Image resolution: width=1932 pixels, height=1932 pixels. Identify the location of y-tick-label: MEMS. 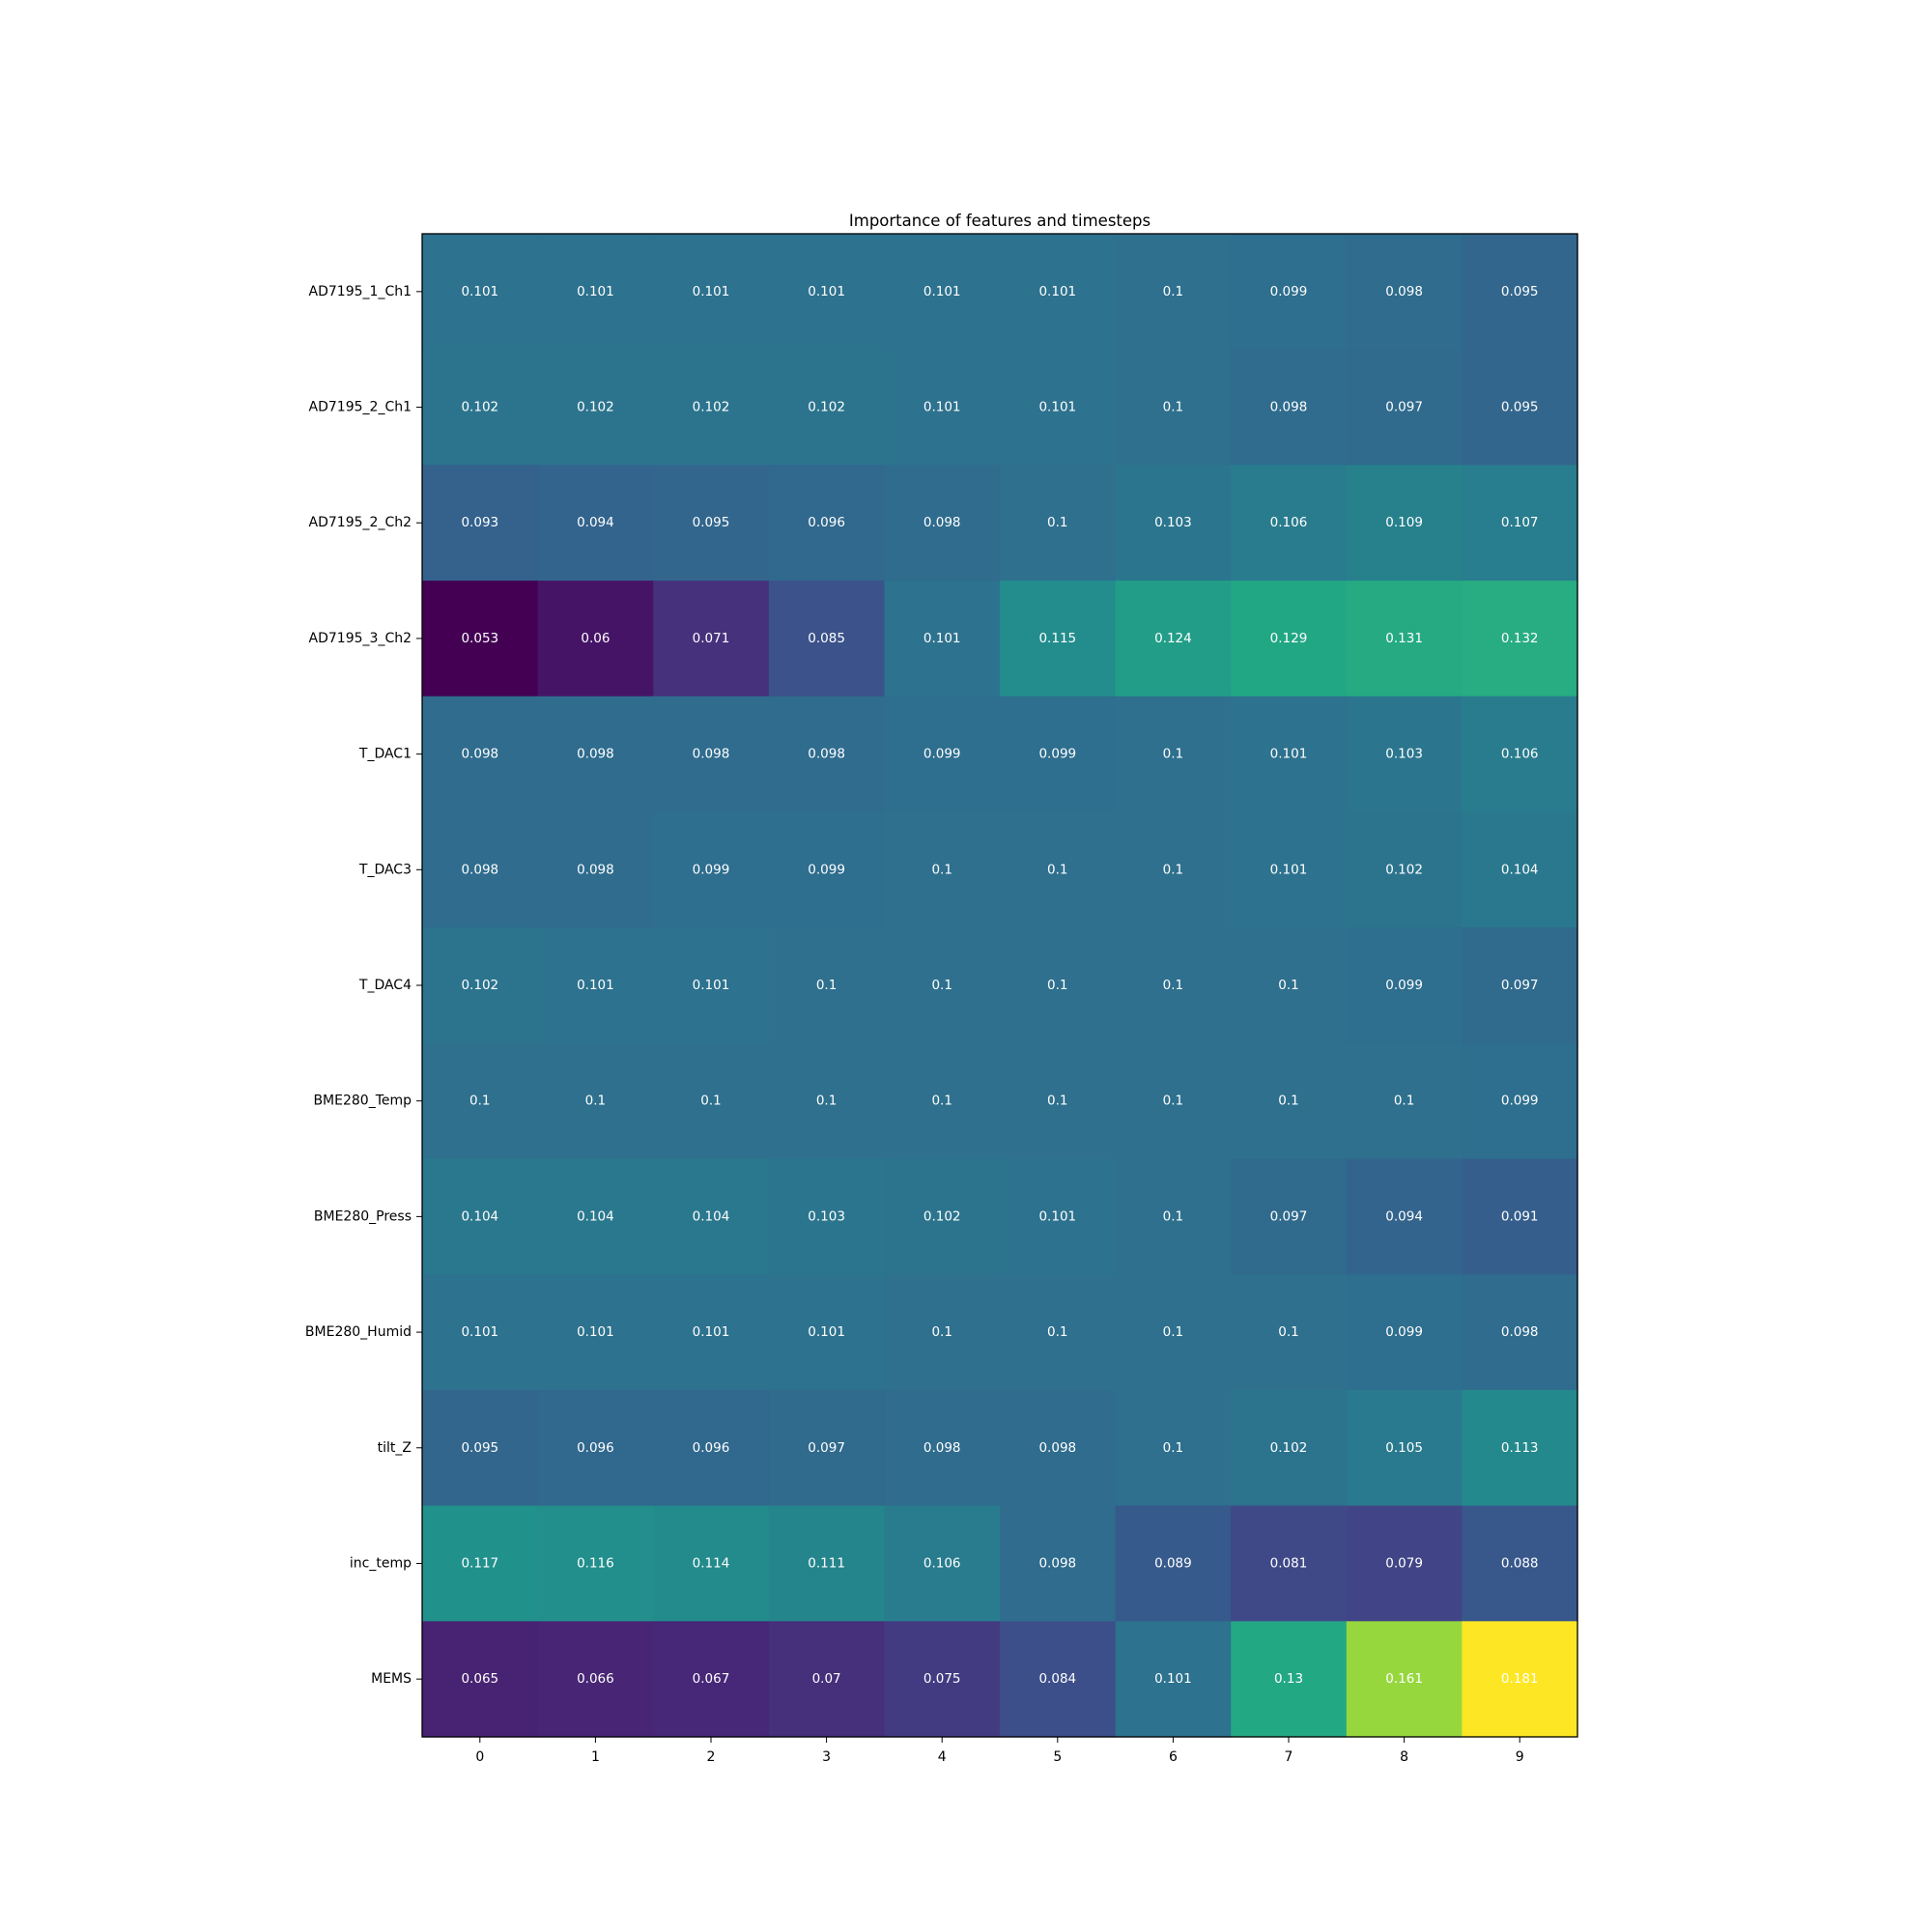
(391, 1679).